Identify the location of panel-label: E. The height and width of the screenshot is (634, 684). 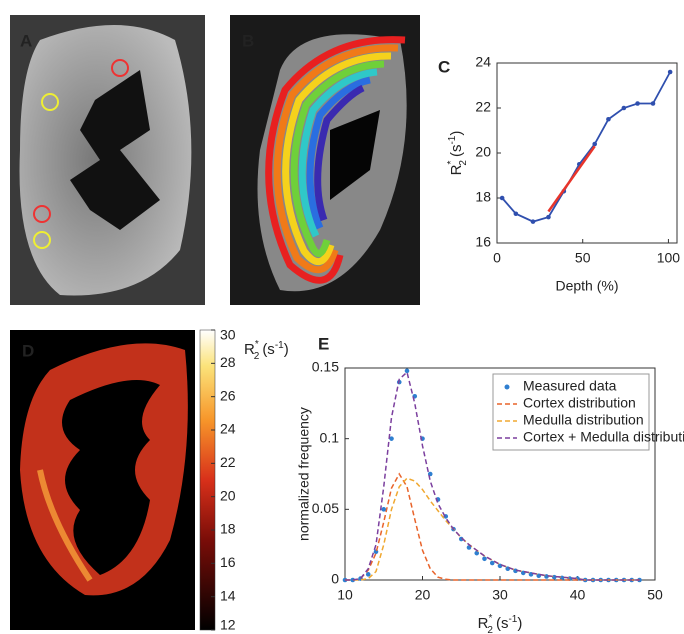
(323, 343).